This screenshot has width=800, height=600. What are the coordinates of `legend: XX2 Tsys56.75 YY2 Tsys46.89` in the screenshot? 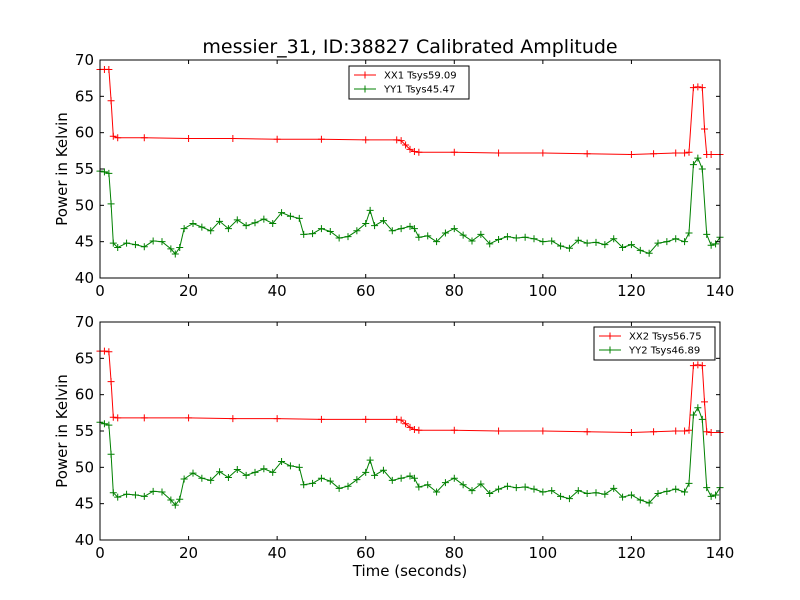 It's located at (654, 343).